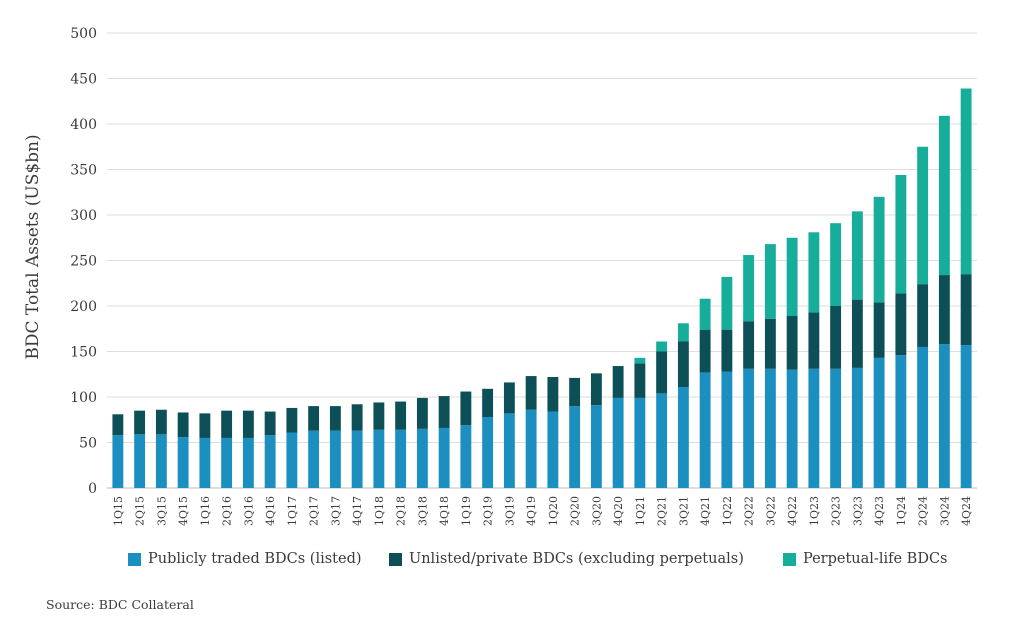 The image size is (1024, 622). What do you see at coordinates (270, 423) in the screenshot?
I see `bar-unlisted-4Q16` at bounding box center [270, 423].